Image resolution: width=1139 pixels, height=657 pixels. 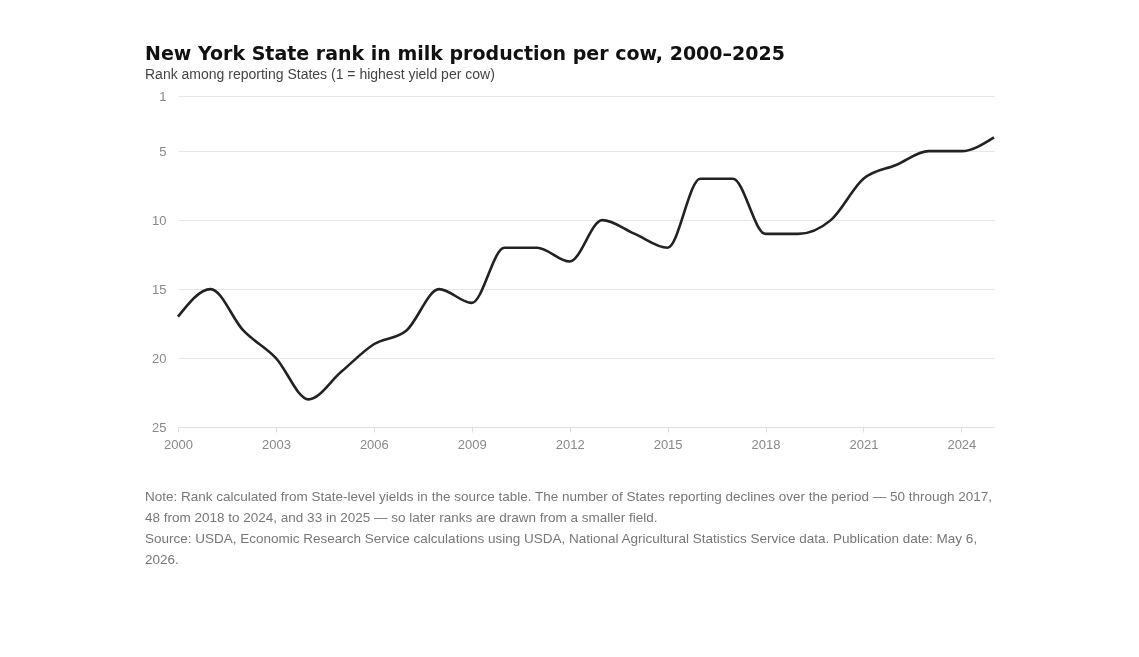 I want to click on chart-title: New York State rank in milk production per cow, 2000–2025, so click(x=465, y=53).